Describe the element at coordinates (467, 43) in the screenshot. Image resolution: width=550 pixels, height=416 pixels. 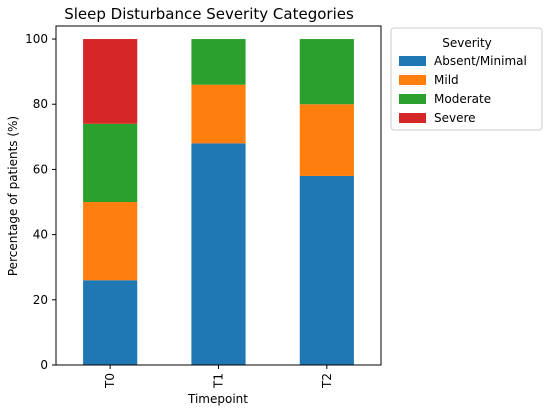
I see `legend-title: Severity` at that location.